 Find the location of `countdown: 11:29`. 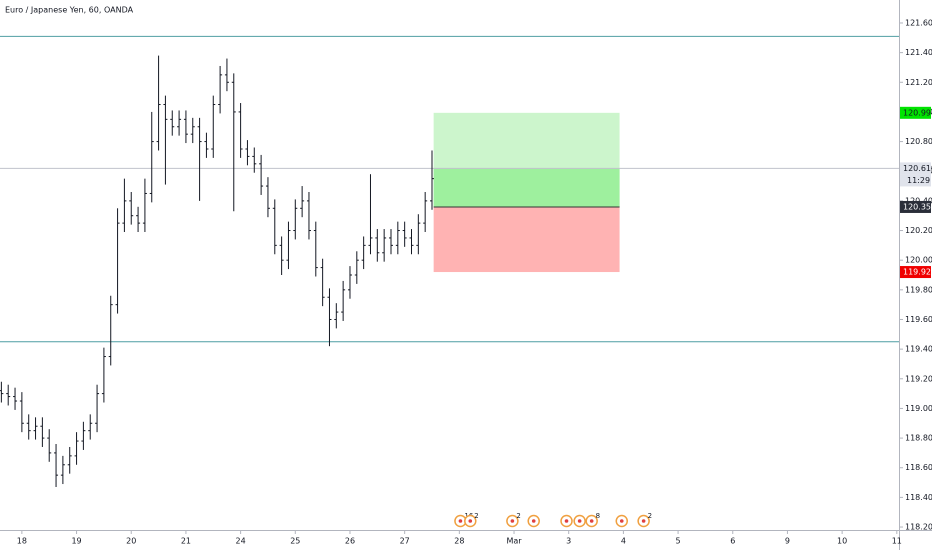

countdown: 11:29 is located at coordinates (918, 180).